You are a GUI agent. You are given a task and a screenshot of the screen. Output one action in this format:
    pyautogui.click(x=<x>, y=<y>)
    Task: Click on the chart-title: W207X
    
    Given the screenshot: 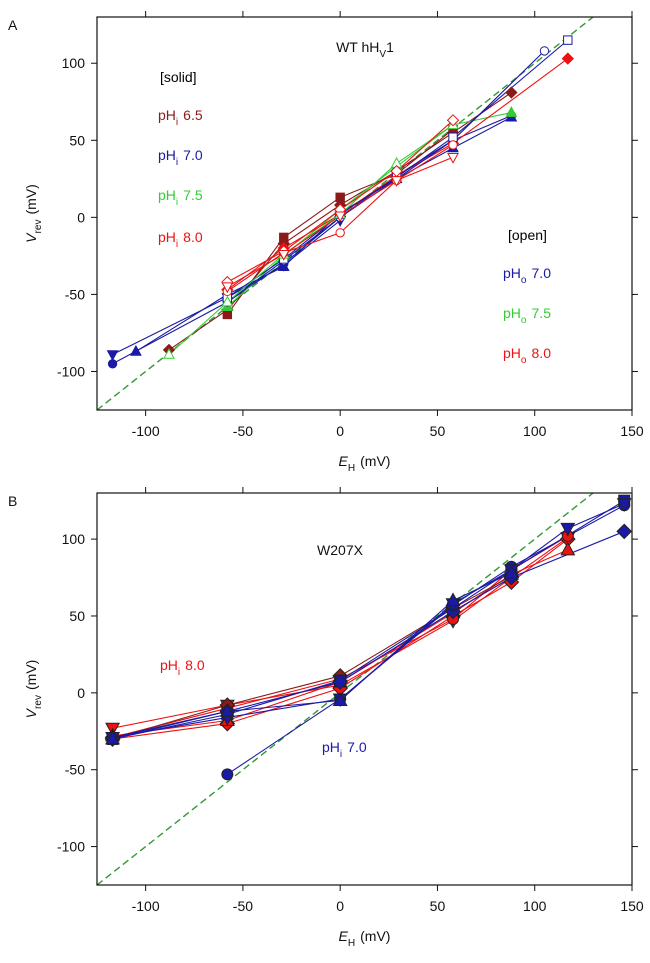 What is the action you would take?
    pyautogui.click(x=340, y=550)
    